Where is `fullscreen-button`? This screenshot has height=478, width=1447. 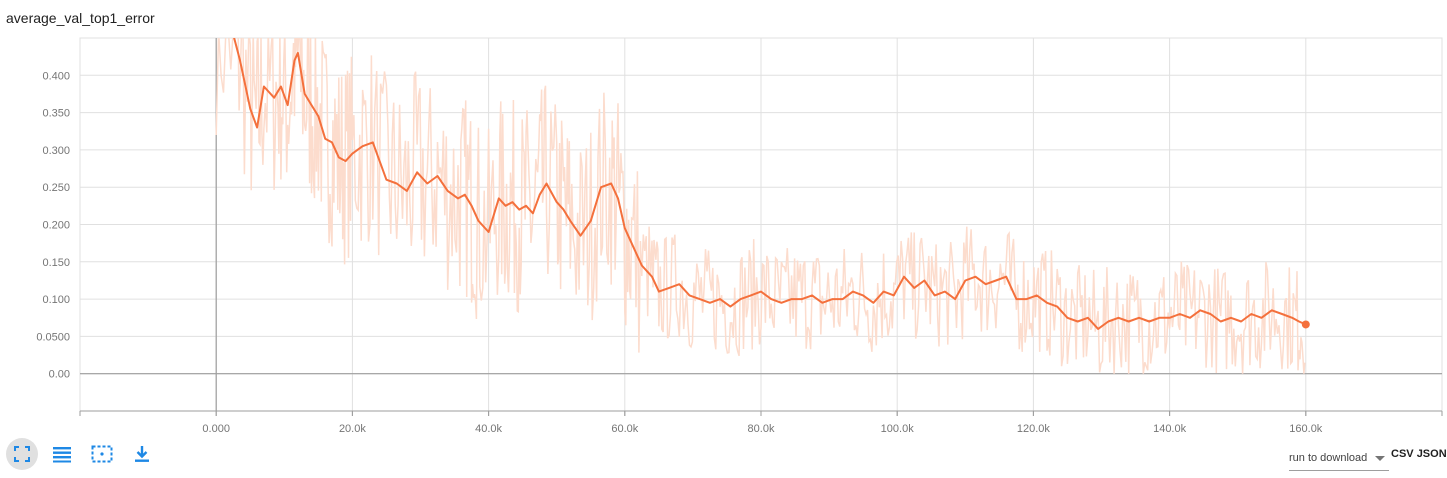 fullscreen-button is located at coordinates (22, 454).